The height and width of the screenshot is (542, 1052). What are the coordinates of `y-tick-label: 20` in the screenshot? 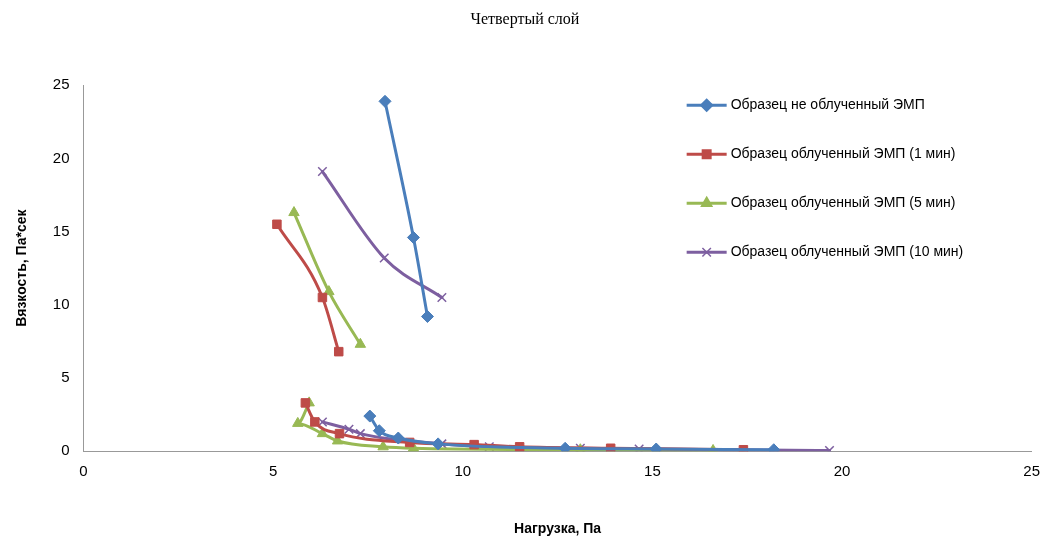 It's located at (61, 157).